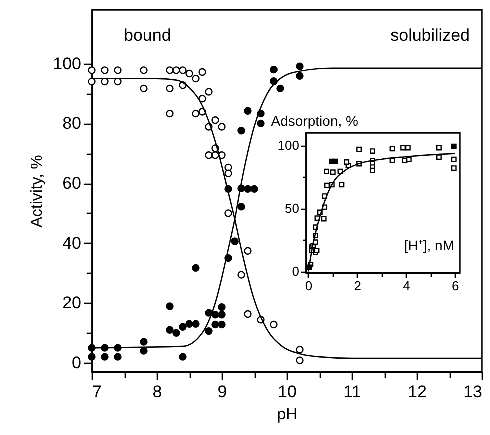  What do you see at coordinates (37, 191) in the screenshot?
I see `y-axis-title: Activity, %` at bounding box center [37, 191].